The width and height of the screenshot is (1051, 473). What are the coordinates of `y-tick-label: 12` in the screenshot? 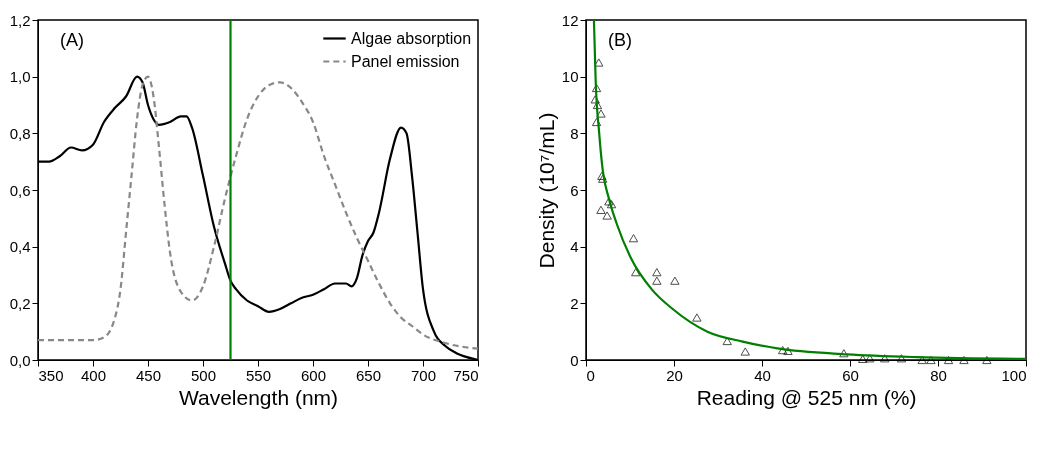 It's located at (570, 20).